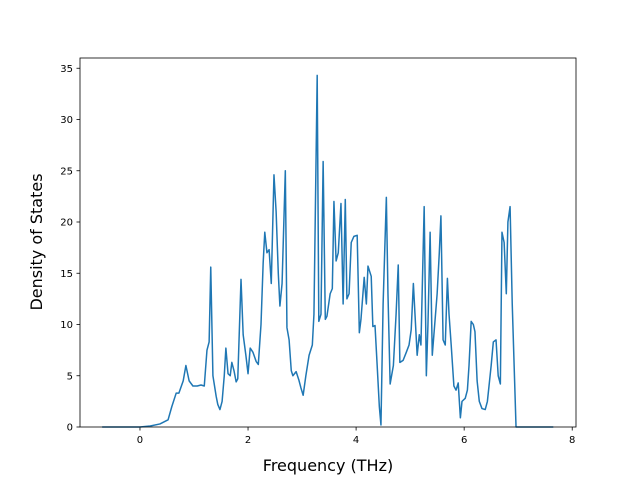 This screenshot has height=480, width=640. What do you see at coordinates (70, 376) in the screenshot?
I see `y-tick-label: 5` at bounding box center [70, 376].